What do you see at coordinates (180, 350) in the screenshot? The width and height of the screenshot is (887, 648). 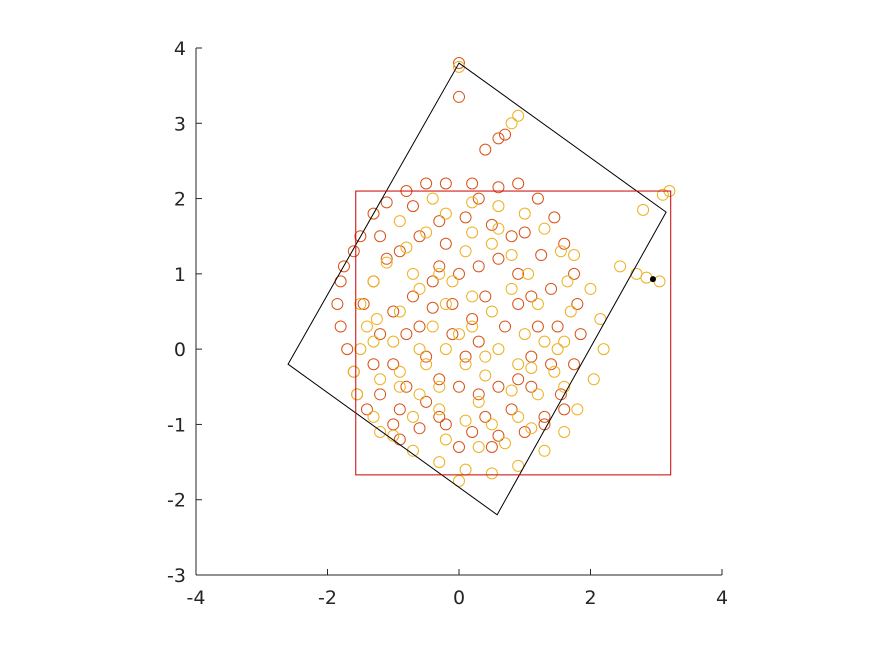 I see `y-tick-label: 0` at bounding box center [180, 350].